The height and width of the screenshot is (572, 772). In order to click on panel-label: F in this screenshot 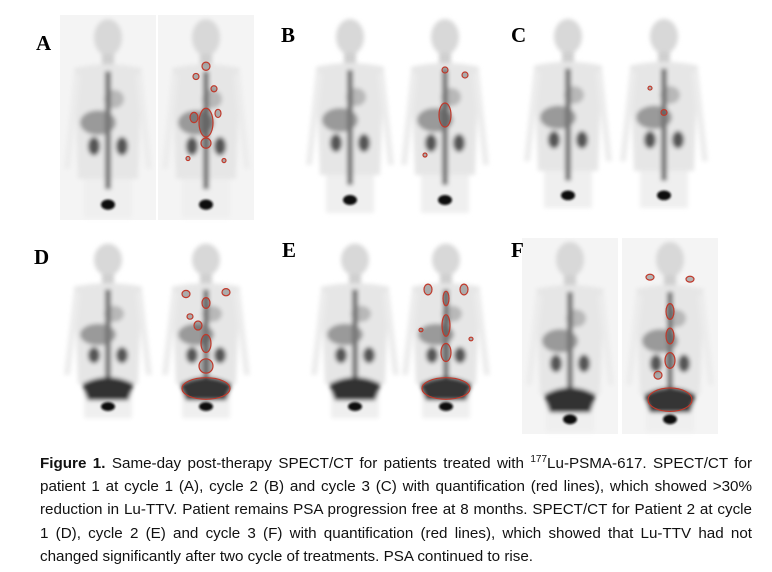, I will do `click(517, 250)`.